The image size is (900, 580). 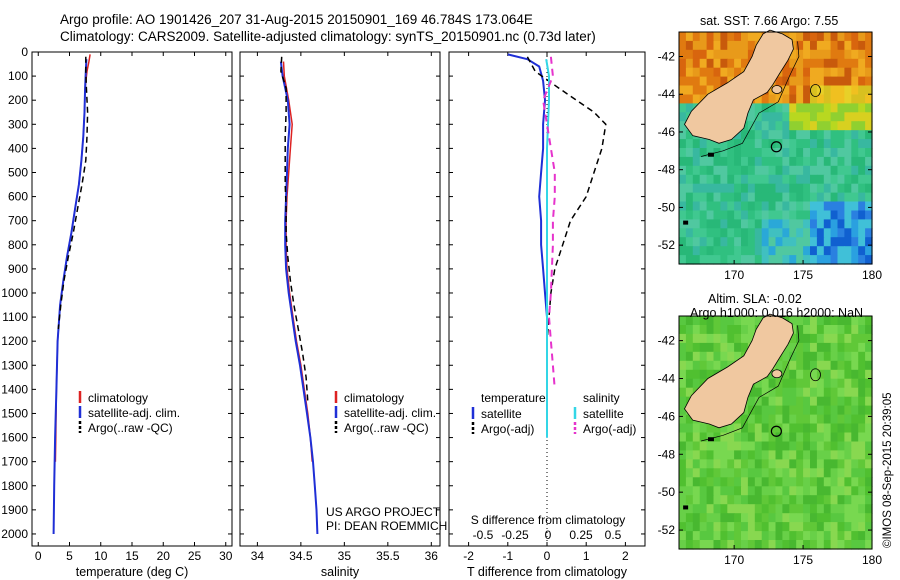 What do you see at coordinates (872, 560) in the screenshot?
I see `sla-map-xtick-label: 180` at bounding box center [872, 560].